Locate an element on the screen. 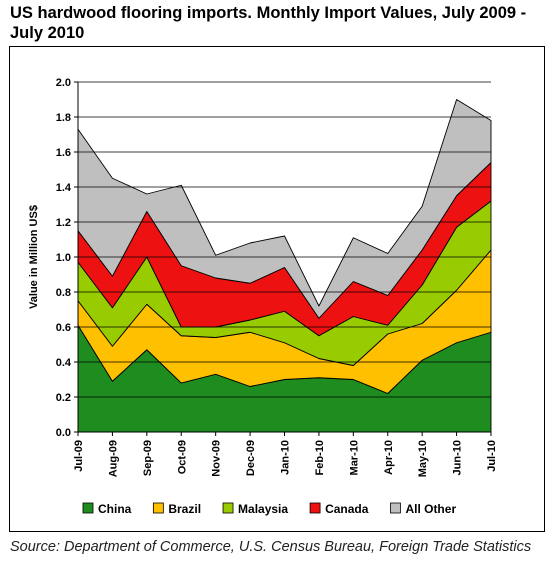  y-tick-label: 0.0 is located at coordinates (63, 433).